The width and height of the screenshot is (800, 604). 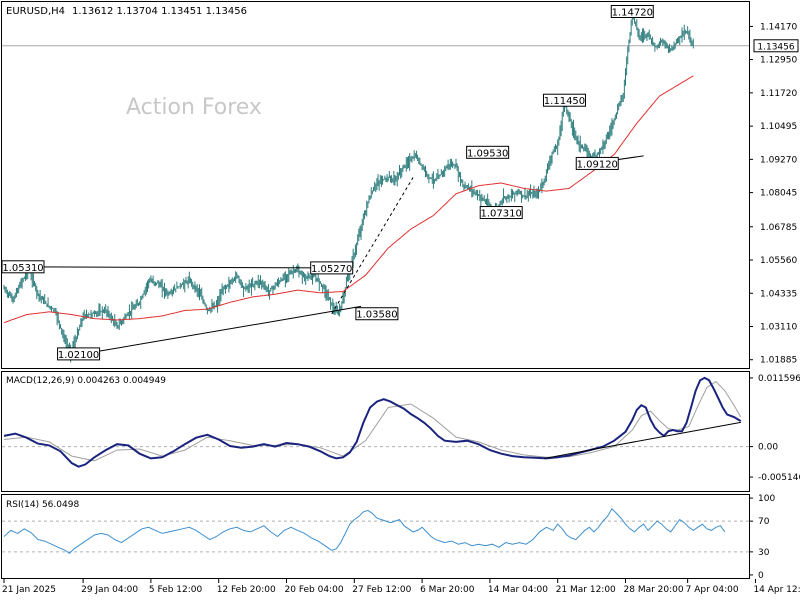 I want to click on price-tick-label: 1.06785, so click(x=778, y=228).